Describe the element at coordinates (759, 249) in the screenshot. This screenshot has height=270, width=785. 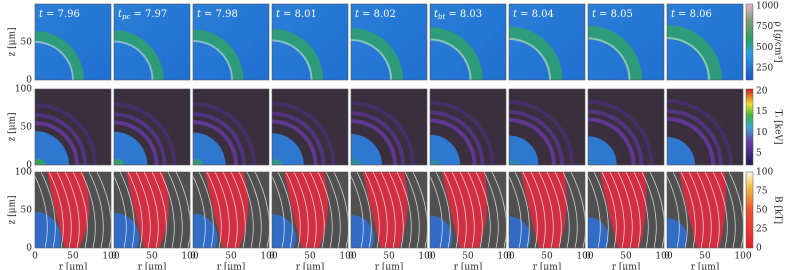
I see `colorbar-tick-label: 0` at that location.